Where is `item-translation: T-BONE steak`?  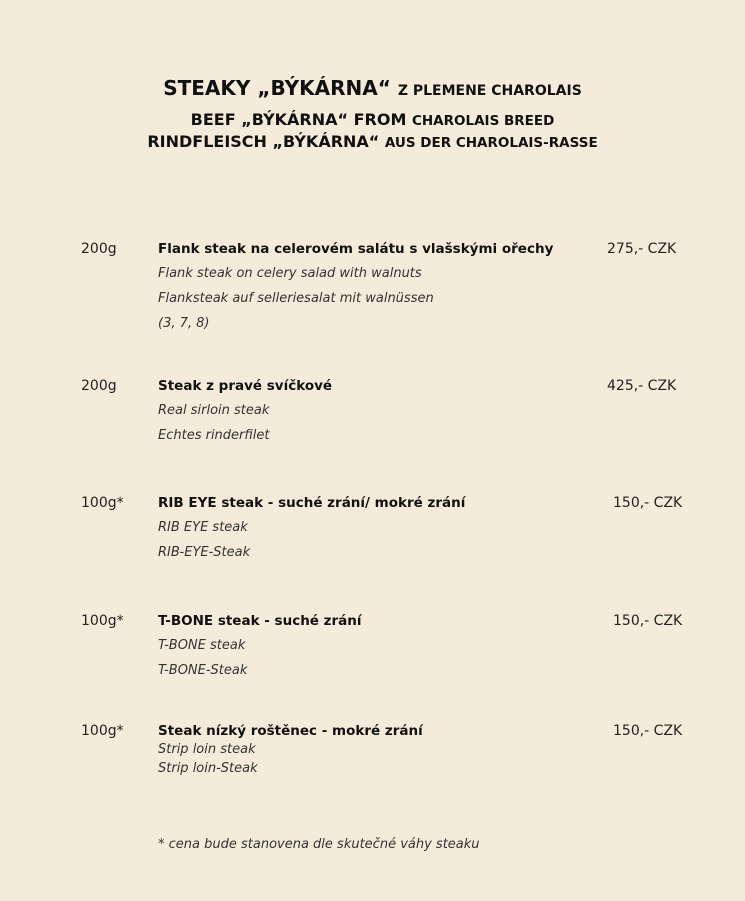 item-translation: T-BONE steak is located at coordinates (202, 645).